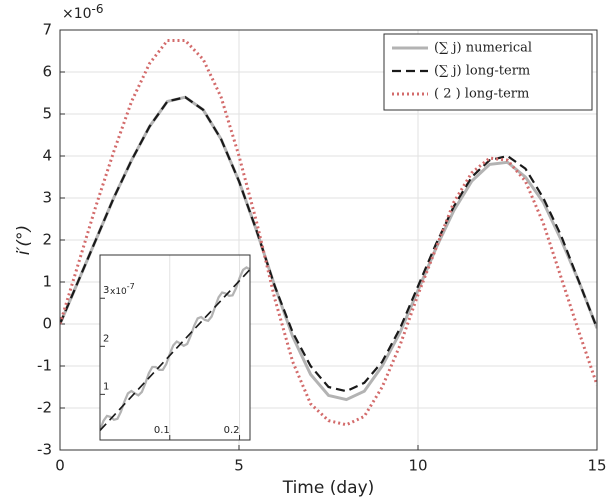 The height and width of the screenshot is (500, 610). I want to click on y-tick-label: -3, so click(44, 450).